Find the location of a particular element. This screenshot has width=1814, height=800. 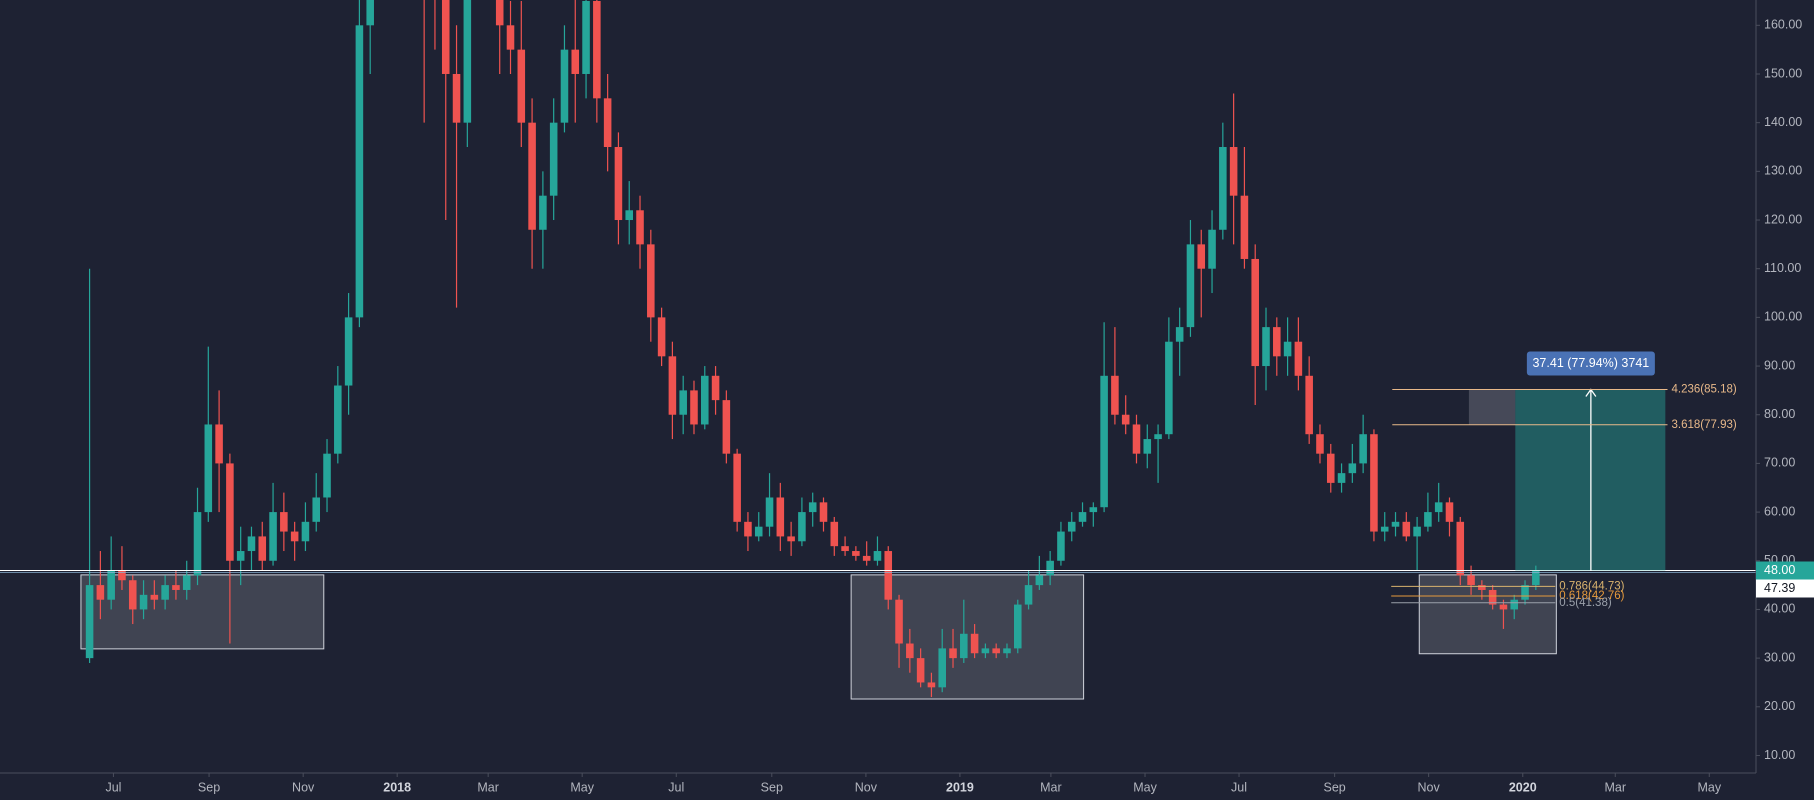

y-tick-label: 100.00 is located at coordinates (1783, 317).